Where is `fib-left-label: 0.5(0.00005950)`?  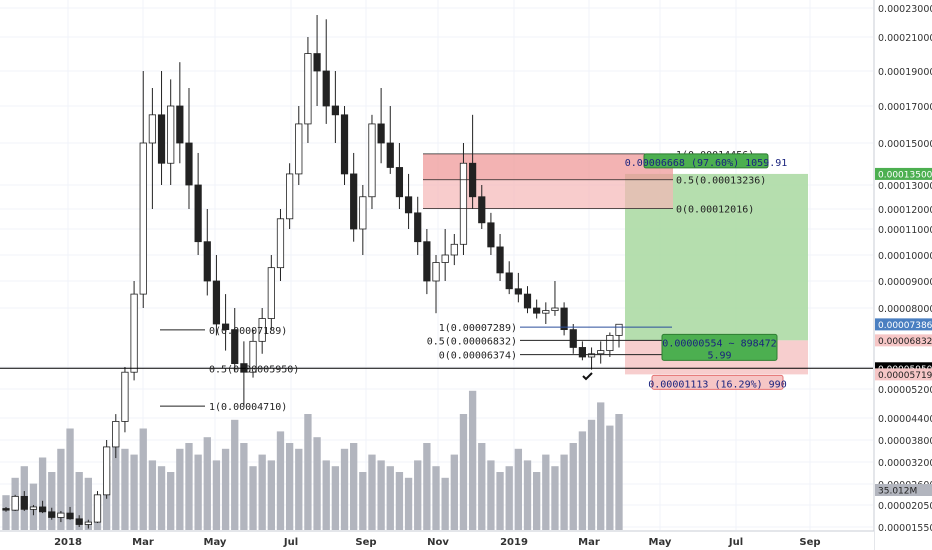
fib-left-label: 0.5(0.00005950) is located at coordinates (254, 369).